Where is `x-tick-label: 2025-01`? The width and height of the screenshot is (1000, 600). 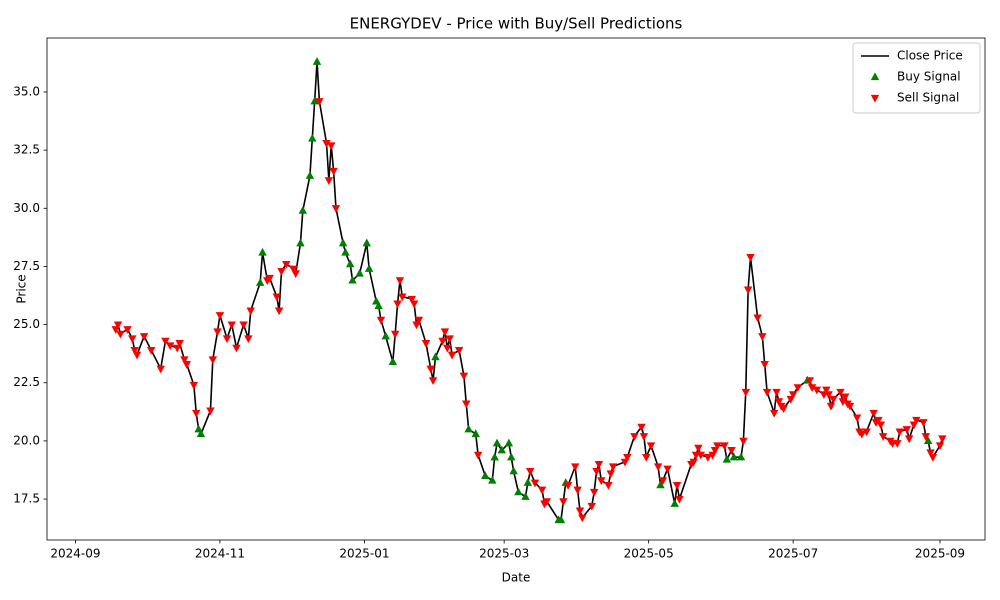 x-tick-label: 2025-01 is located at coordinates (364, 554).